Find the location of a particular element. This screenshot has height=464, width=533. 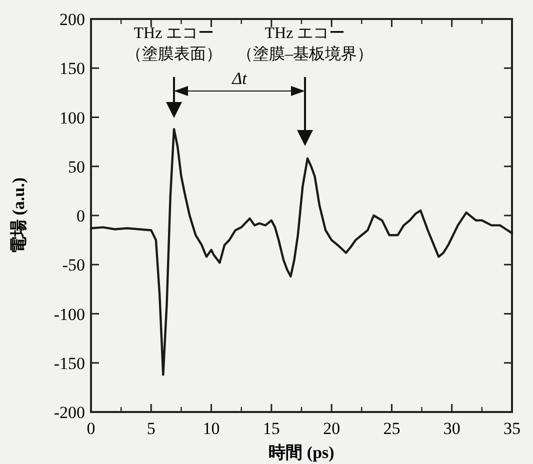

y-tick-label: 200 is located at coordinates (72, 19).